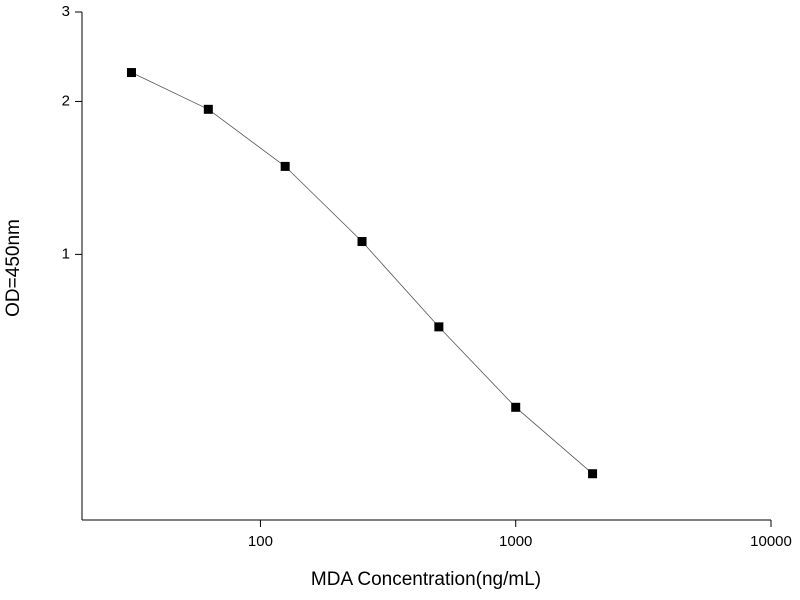 The width and height of the screenshot is (800, 600). What do you see at coordinates (515, 541) in the screenshot?
I see `x-tick-label: 1000` at bounding box center [515, 541].